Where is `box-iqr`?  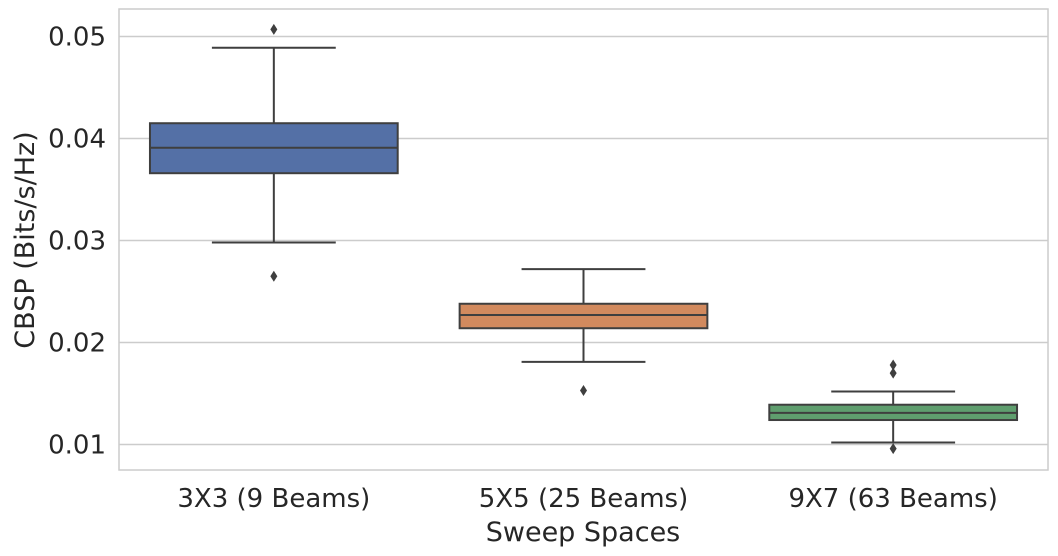
box-iqr is located at coordinates (583, 316).